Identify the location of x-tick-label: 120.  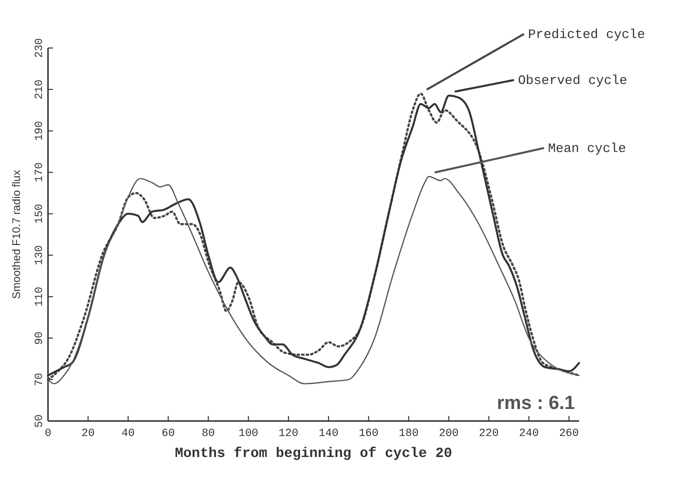
(288, 434).